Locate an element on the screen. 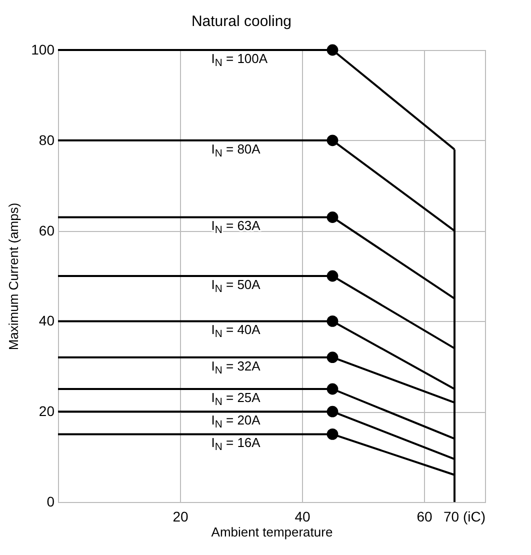 This screenshot has height=555, width=531. y-tick-label: 40 is located at coordinates (46, 320).